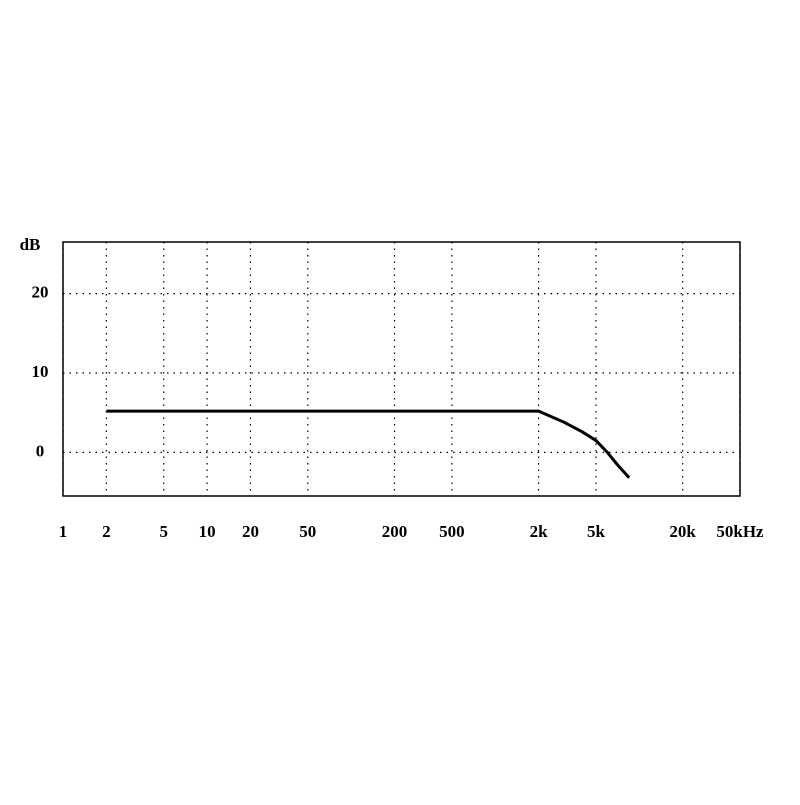 The image size is (800, 805). I want to click on x-tick-label: 1, so click(63, 531).